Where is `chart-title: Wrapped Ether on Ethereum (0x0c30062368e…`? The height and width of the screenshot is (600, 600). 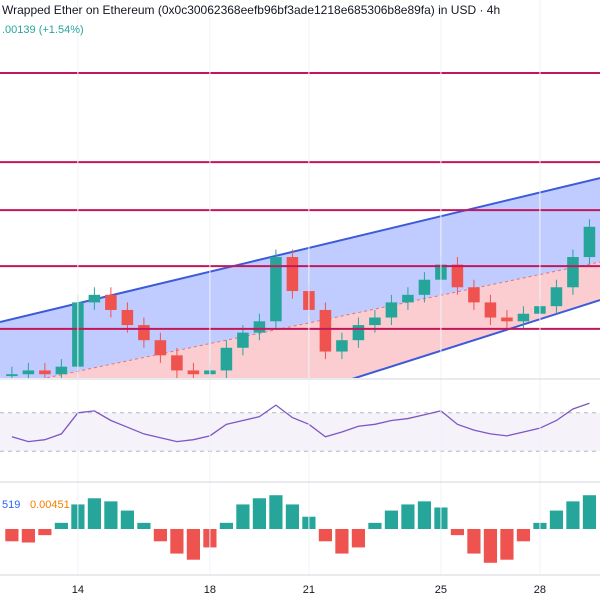
chart-title: Wrapped Ether on Ethereum (0x0c30062368e… is located at coordinates (251, 10).